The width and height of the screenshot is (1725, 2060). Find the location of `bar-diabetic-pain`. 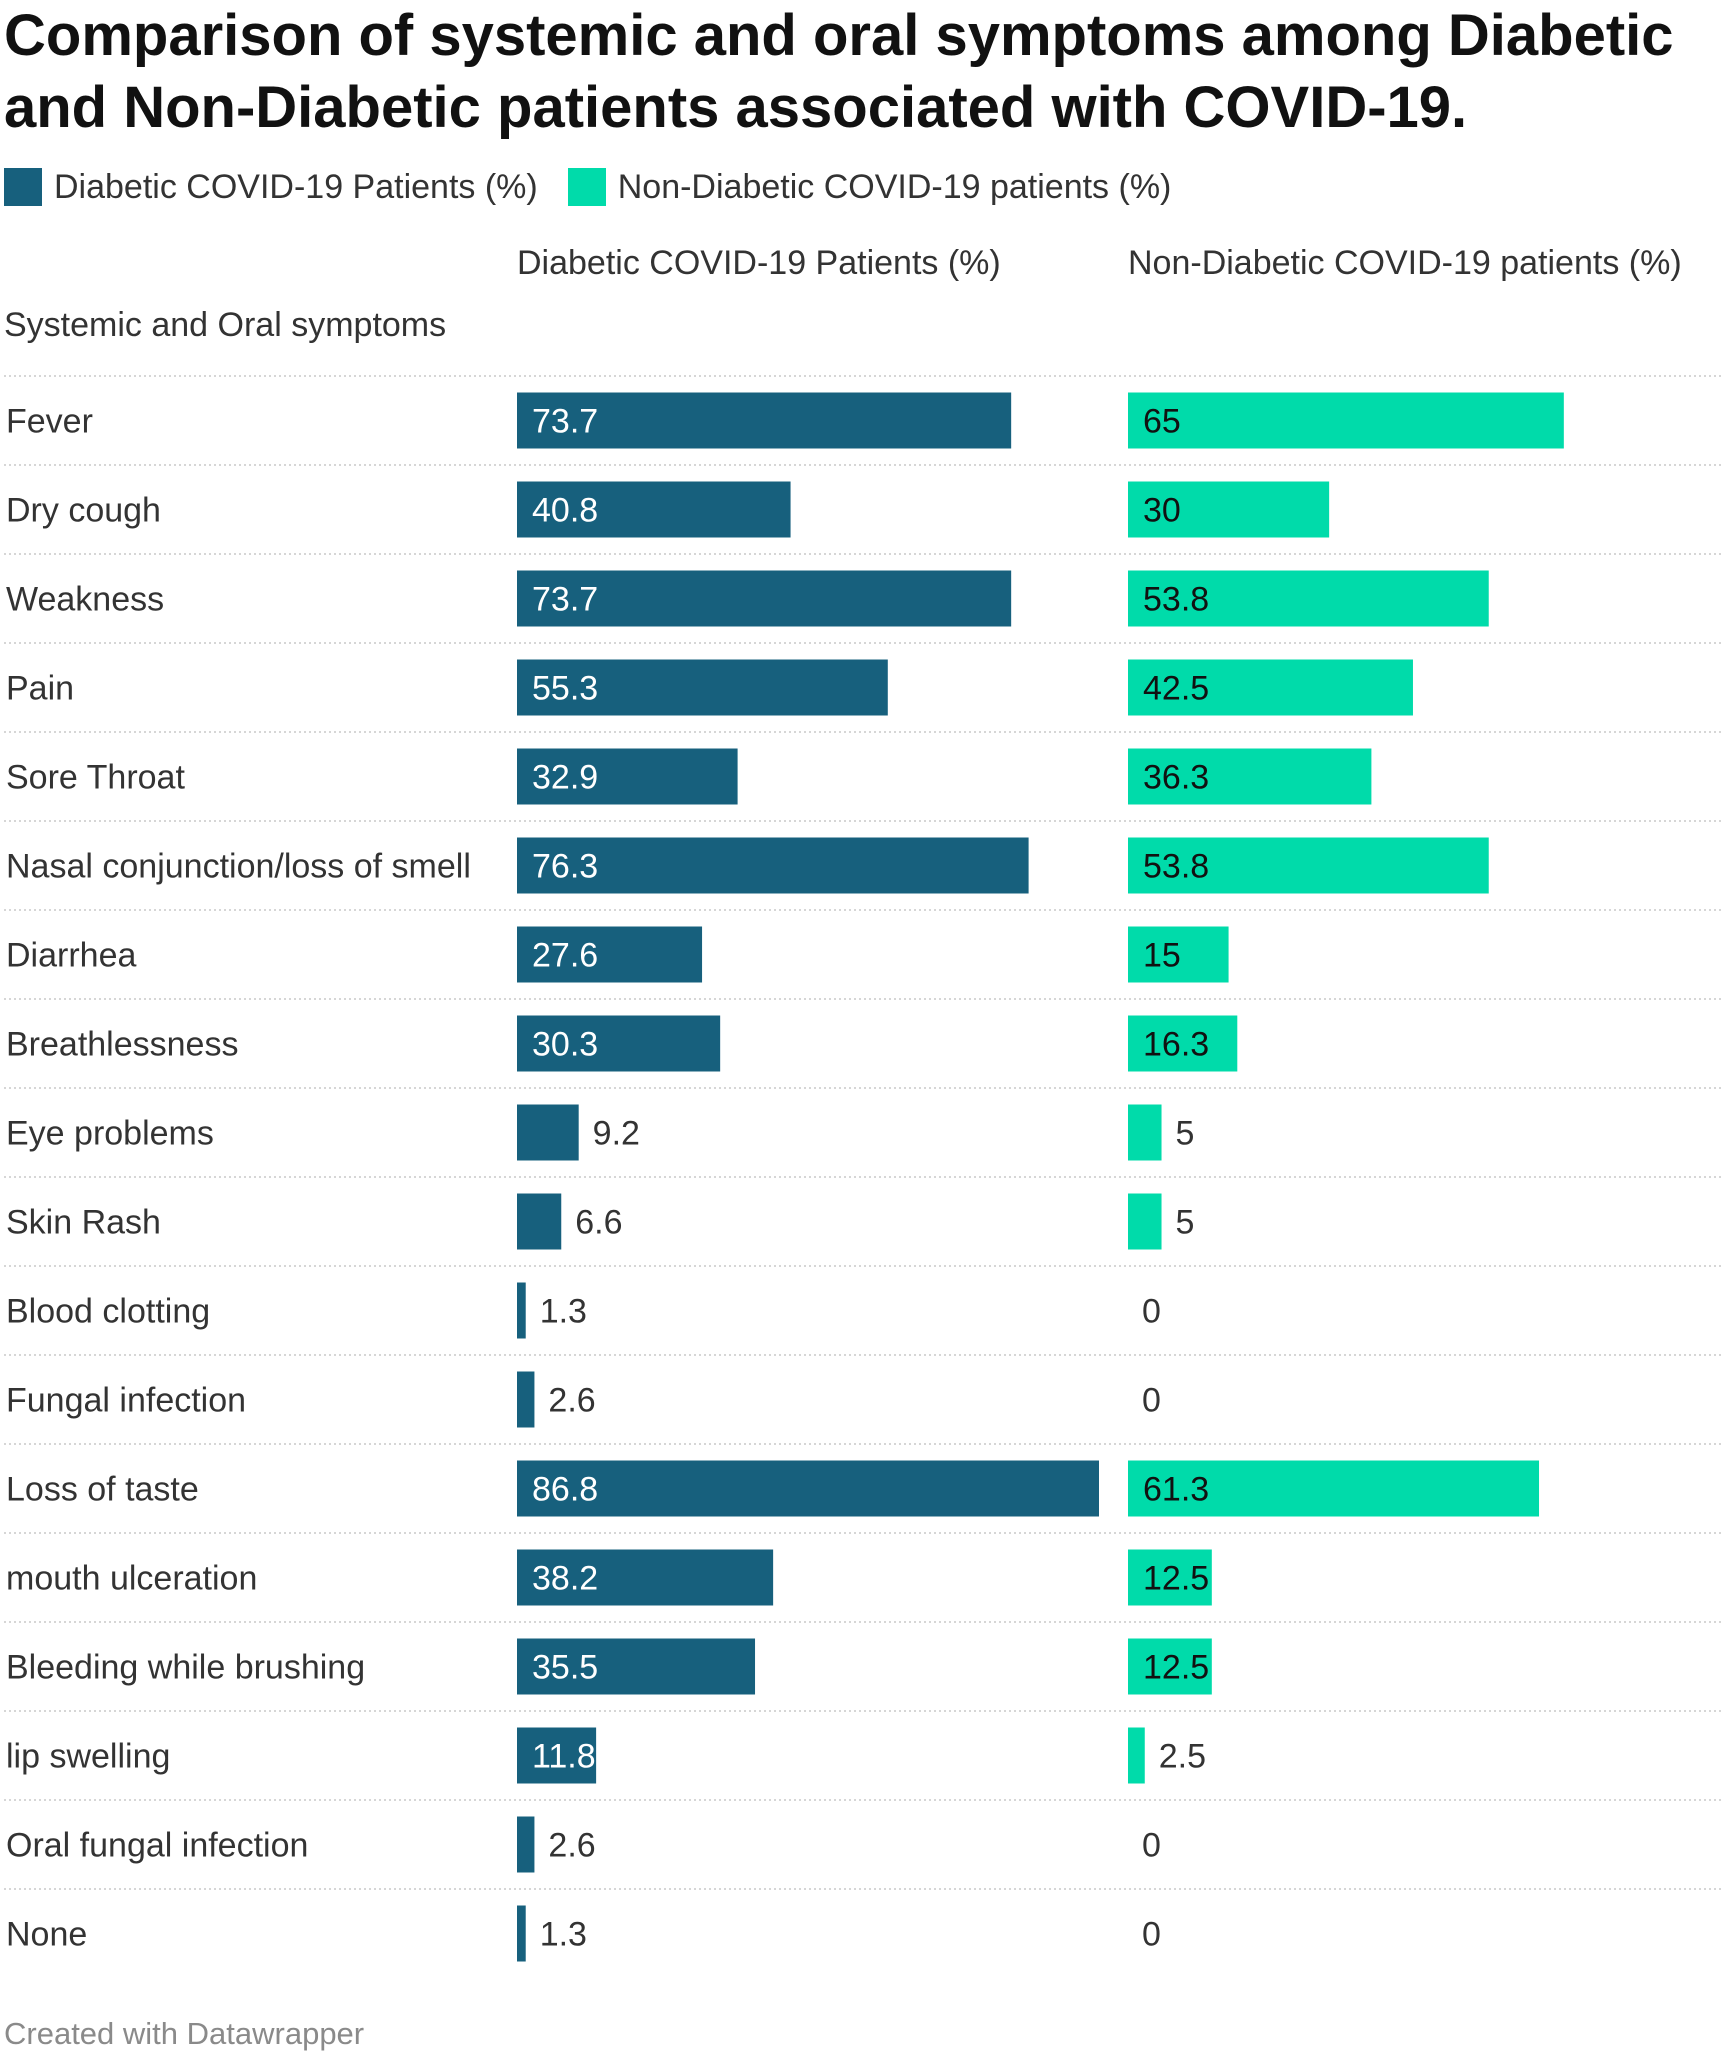

bar-diabetic-pain is located at coordinates (702, 687).